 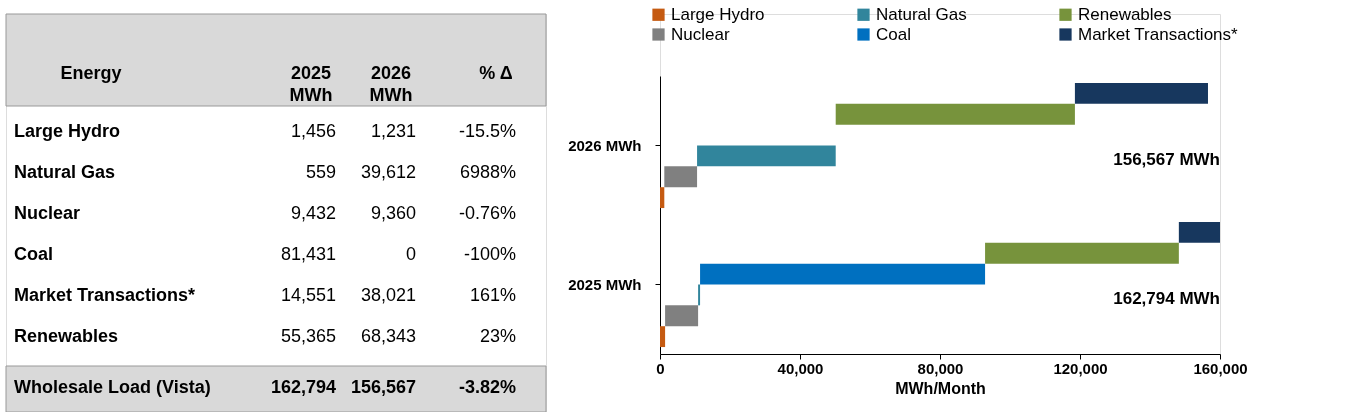 What do you see at coordinates (921, 14) in the screenshot?
I see `legend-label: Natural Gas` at bounding box center [921, 14].